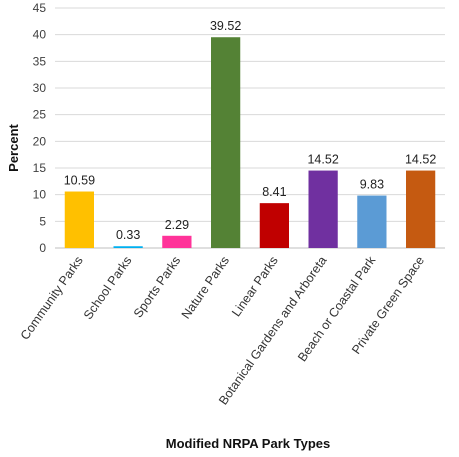 The width and height of the screenshot is (459, 457). Describe the element at coordinates (40, 88) in the screenshot. I see `y-tick-label: 30` at that location.